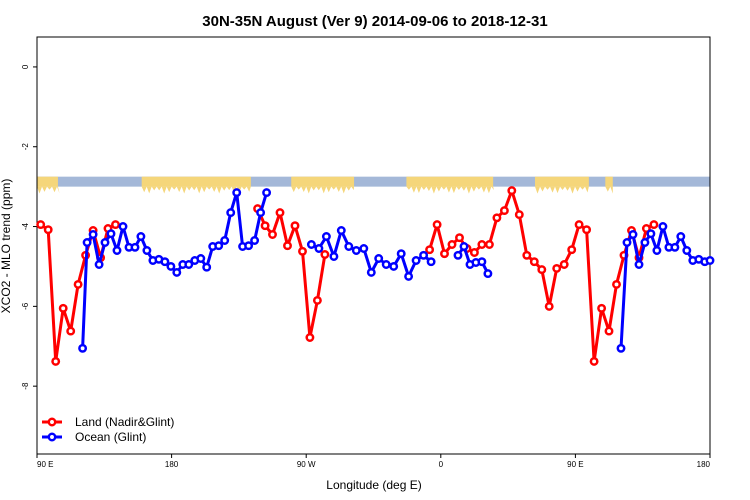 The width and height of the screenshot is (750, 500). I want to click on y-axis-label: XCO2 - MLO trend (ppm), so click(6, 246).